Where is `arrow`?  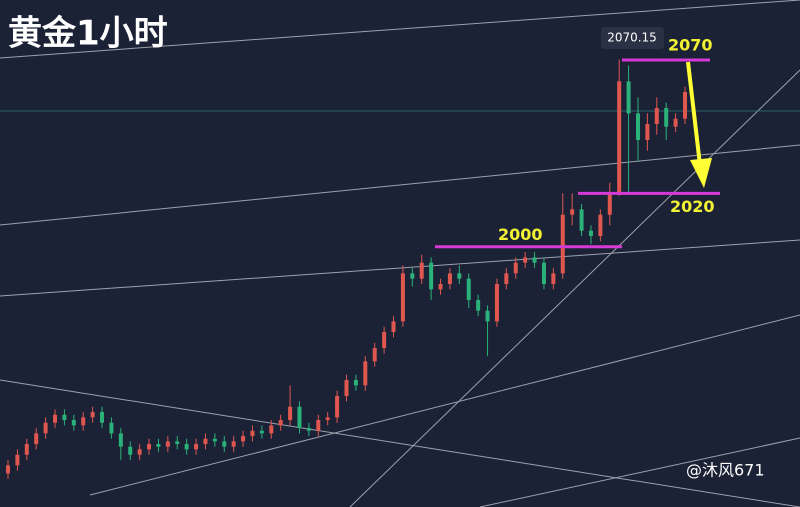
arrow is located at coordinates (699, 124).